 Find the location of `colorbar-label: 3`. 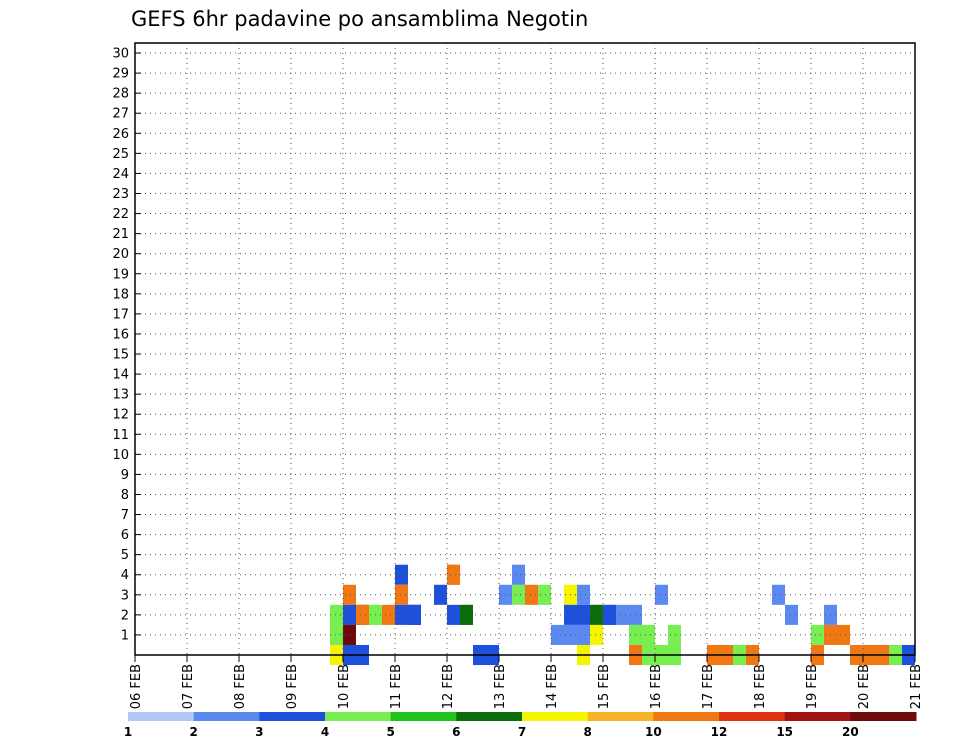

colorbar-label: 3 is located at coordinates (259, 732).